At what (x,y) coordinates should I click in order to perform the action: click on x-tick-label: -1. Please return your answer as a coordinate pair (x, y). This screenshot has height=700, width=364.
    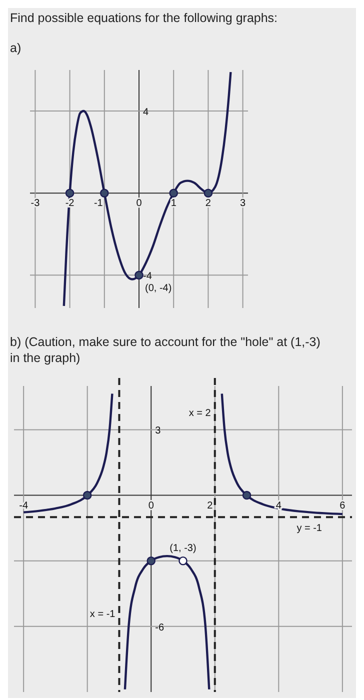
    Looking at the image, I should click on (99, 204).